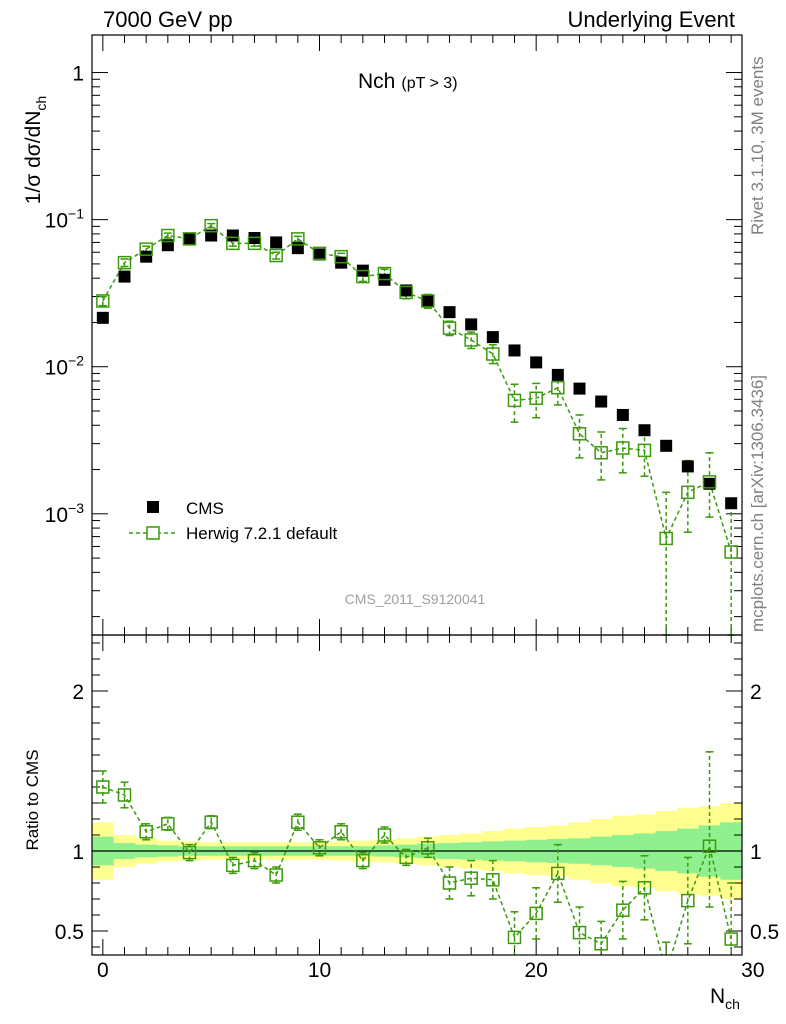 Image resolution: width=786 pixels, height=1024 pixels. What do you see at coordinates (651, 19) in the screenshot?
I see `header-right: Underlying Event` at bounding box center [651, 19].